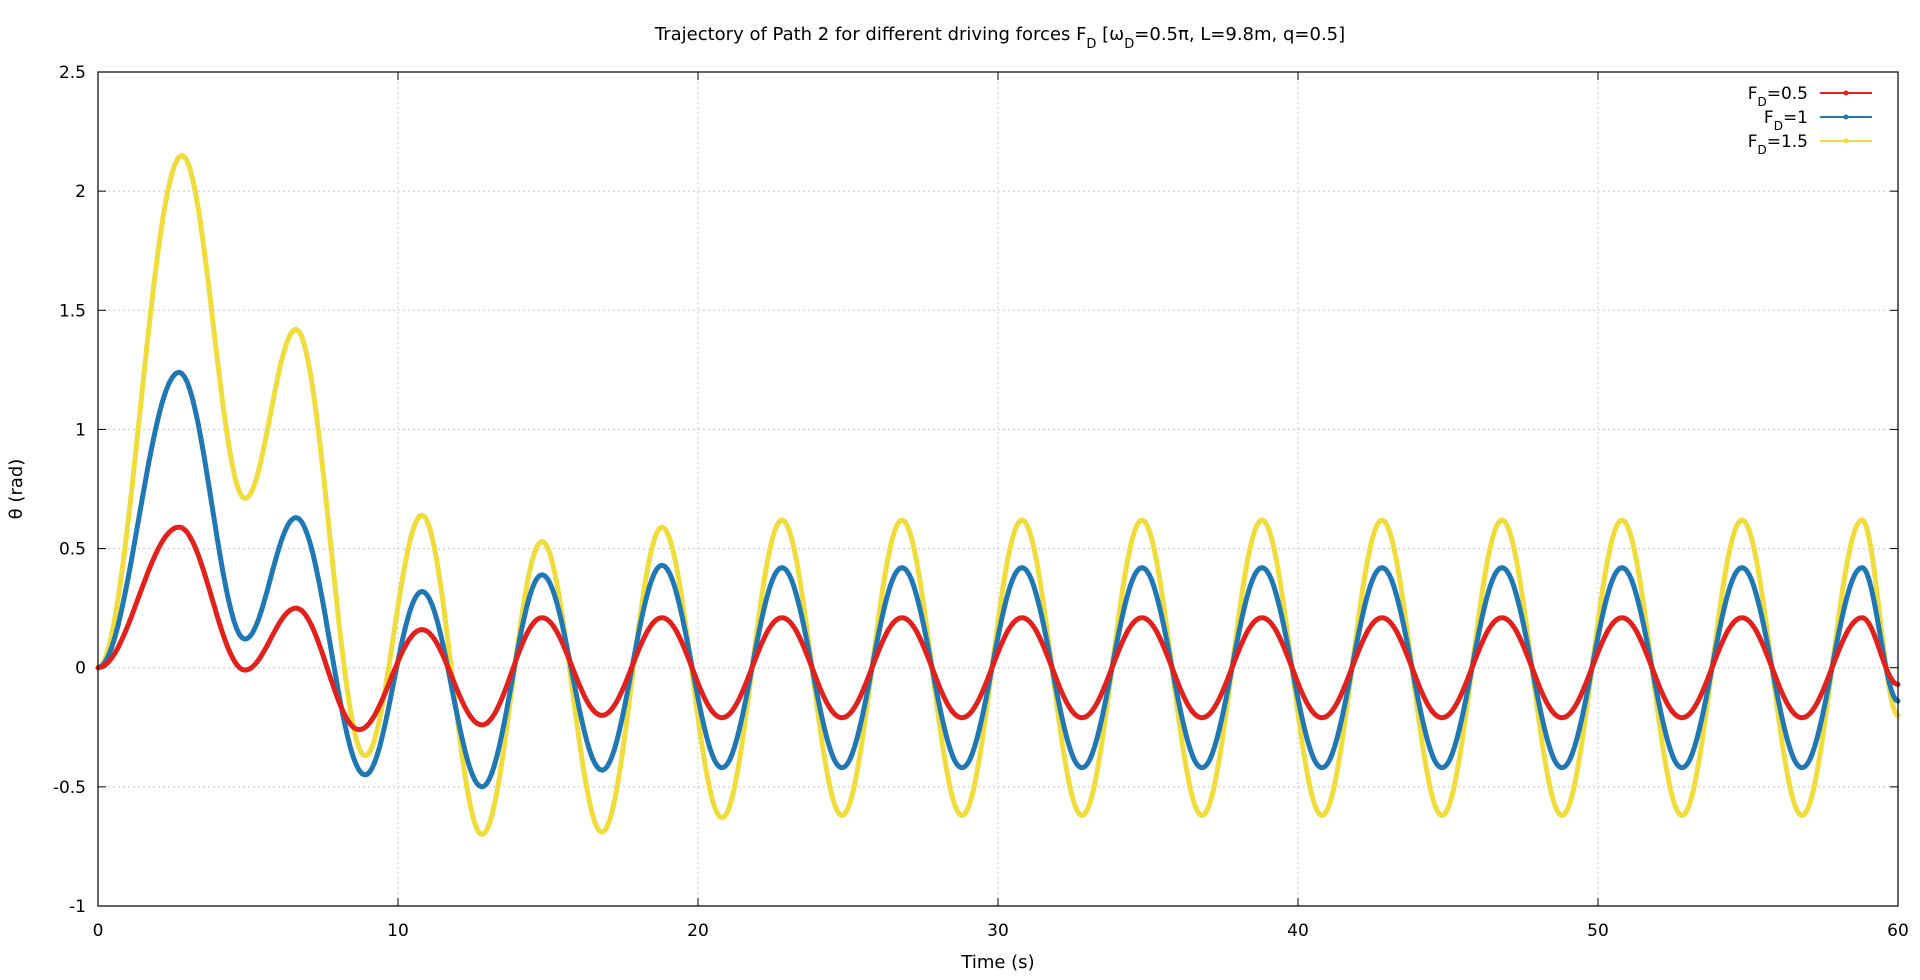  I want to click on legend: FD=0.5FD=1FD=1.5, so click(1810, 120).